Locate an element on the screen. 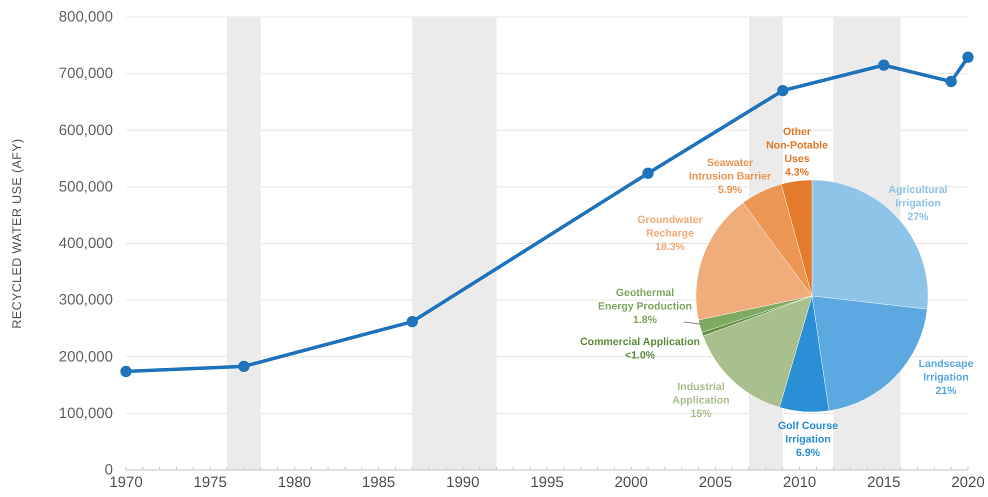 This screenshot has height=497, width=988. x-tick-label: 2015 is located at coordinates (883, 482).